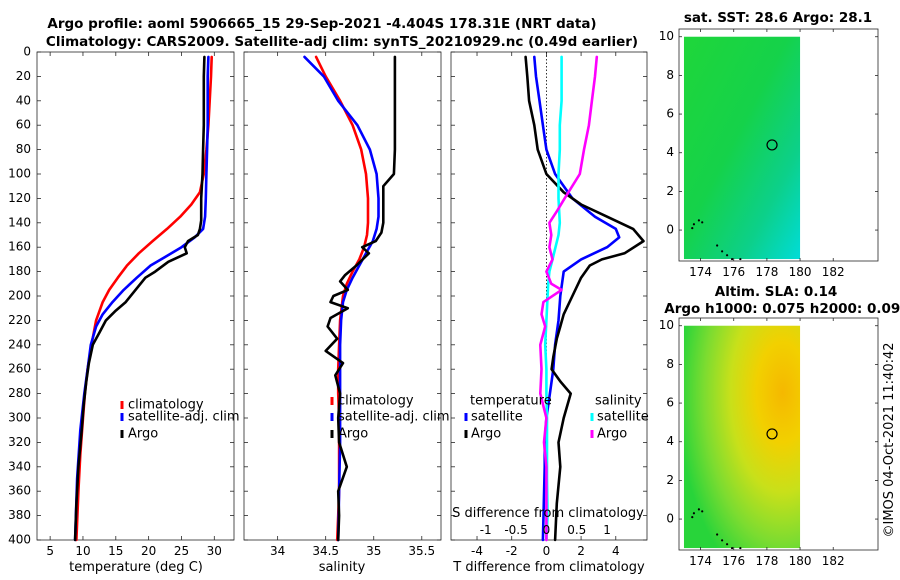 The height and width of the screenshot is (580, 900). I want to click on legend-title-salinity: salinity, so click(618, 401).